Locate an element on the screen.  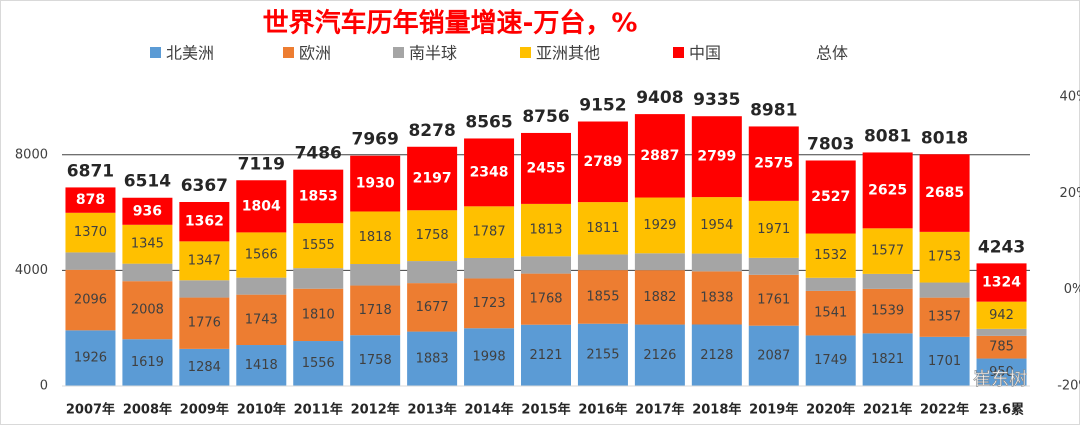
data-label: 1555 is located at coordinates (318, 245).